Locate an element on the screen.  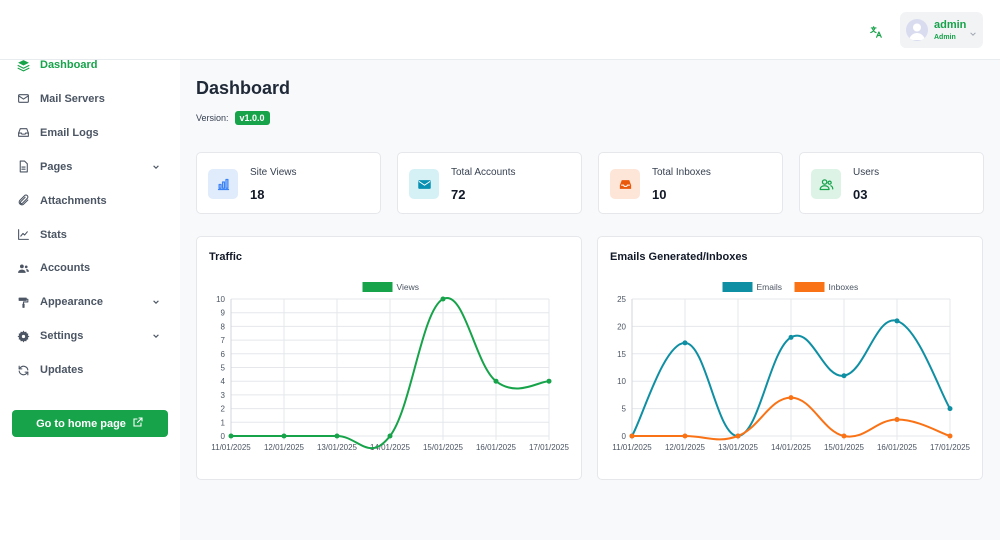
stat-value: 03 is located at coordinates (860, 194).